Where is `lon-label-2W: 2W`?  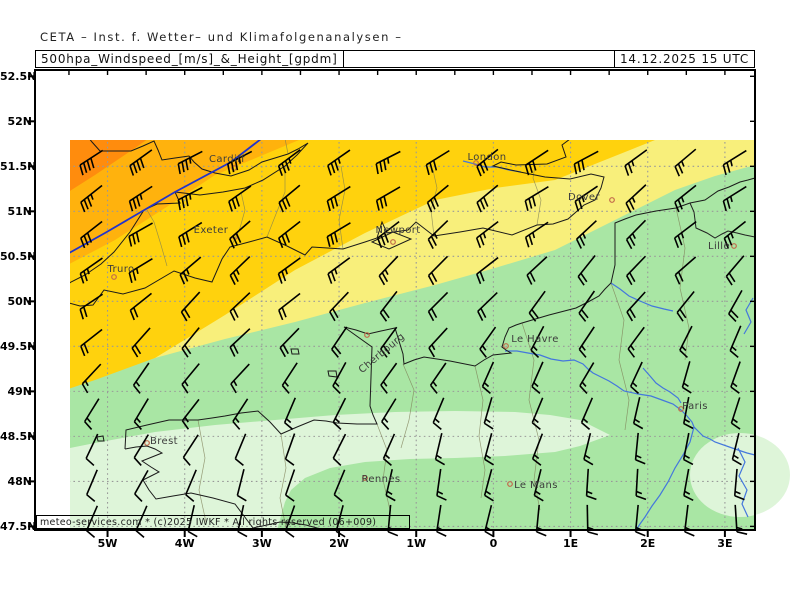
lon-label-2W: 2W is located at coordinates (339, 543).